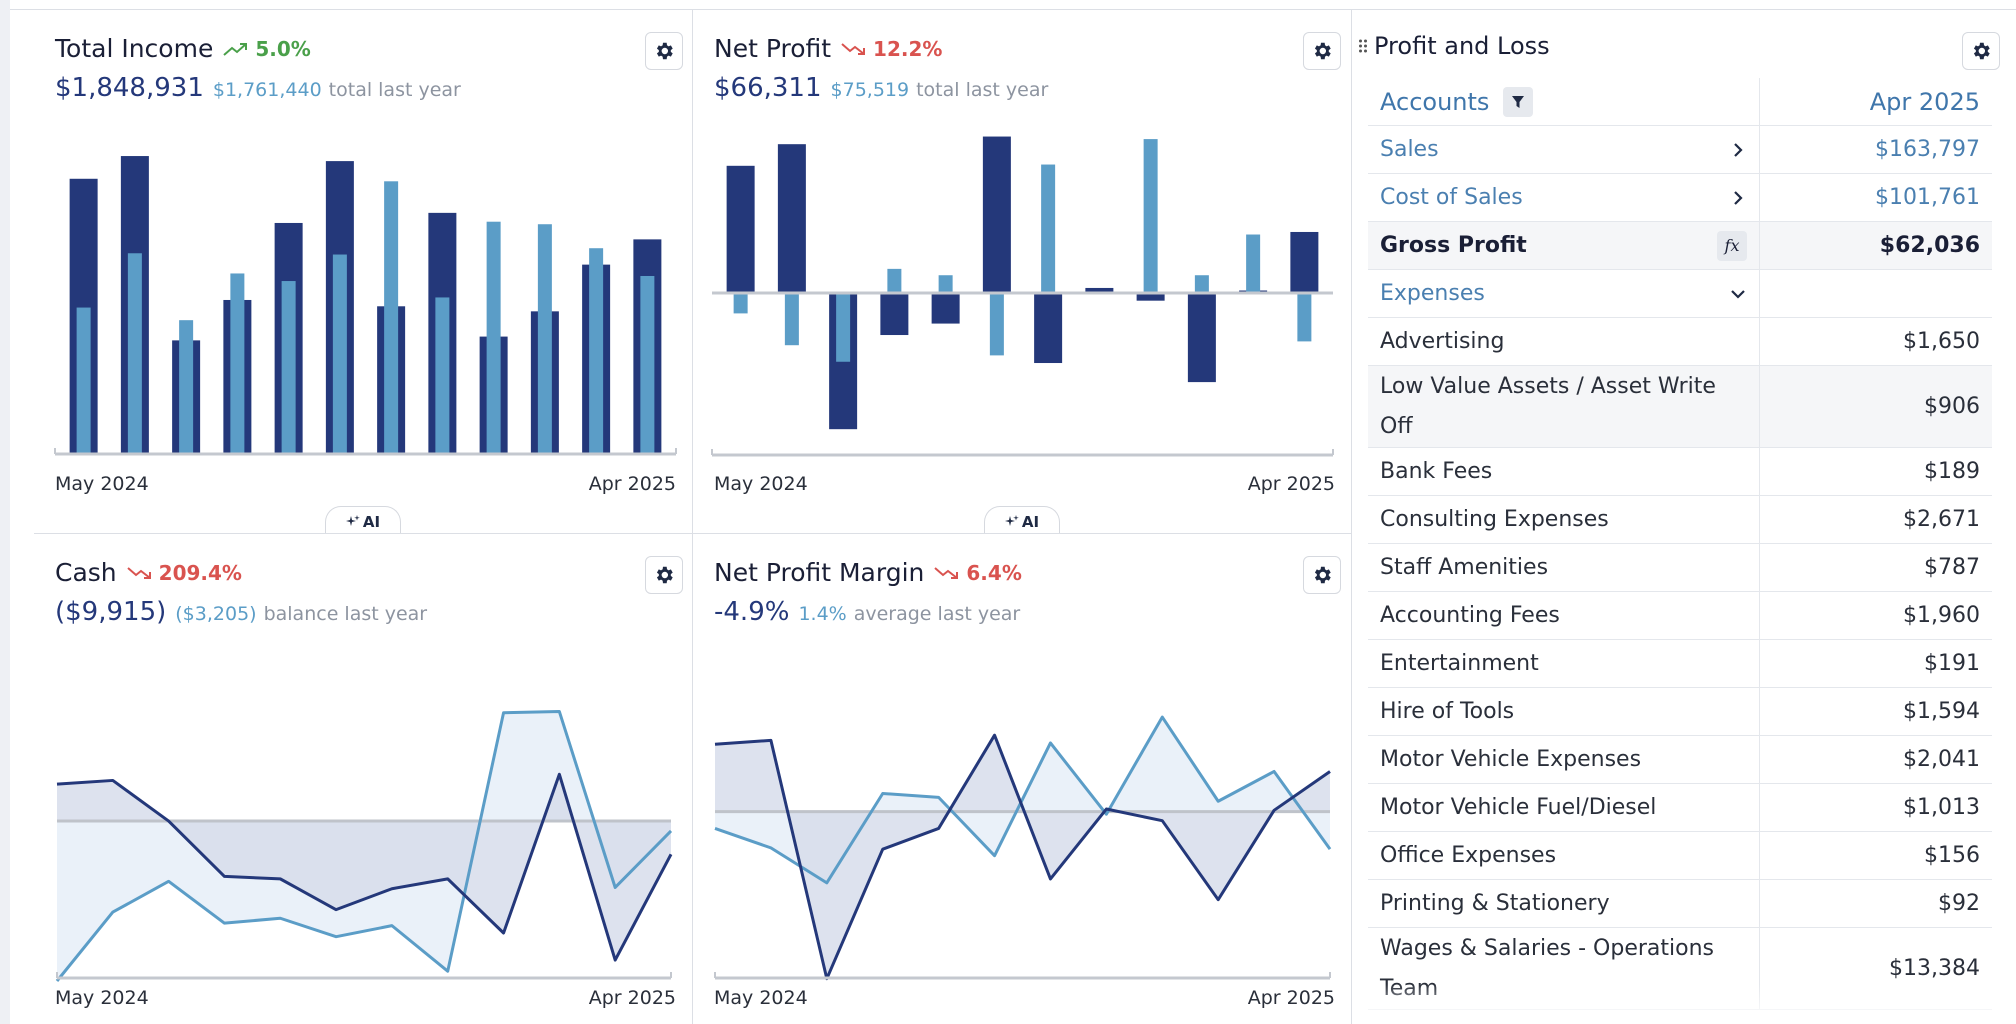 The width and height of the screenshot is (2016, 1024). What do you see at coordinates (1564, 293) in the screenshot?
I see `pl-row-account: Expenses` at bounding box center [1564, 293].